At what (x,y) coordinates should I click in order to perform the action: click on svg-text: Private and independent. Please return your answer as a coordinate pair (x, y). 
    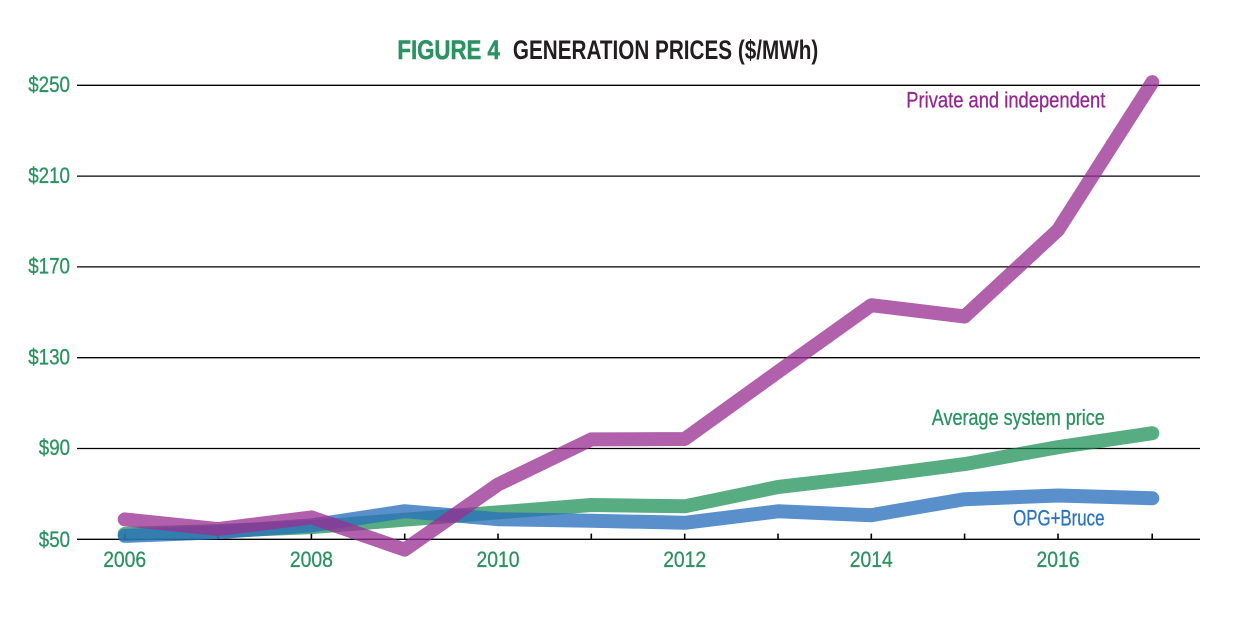
    Looking at the image, I should click on (1005, 99).